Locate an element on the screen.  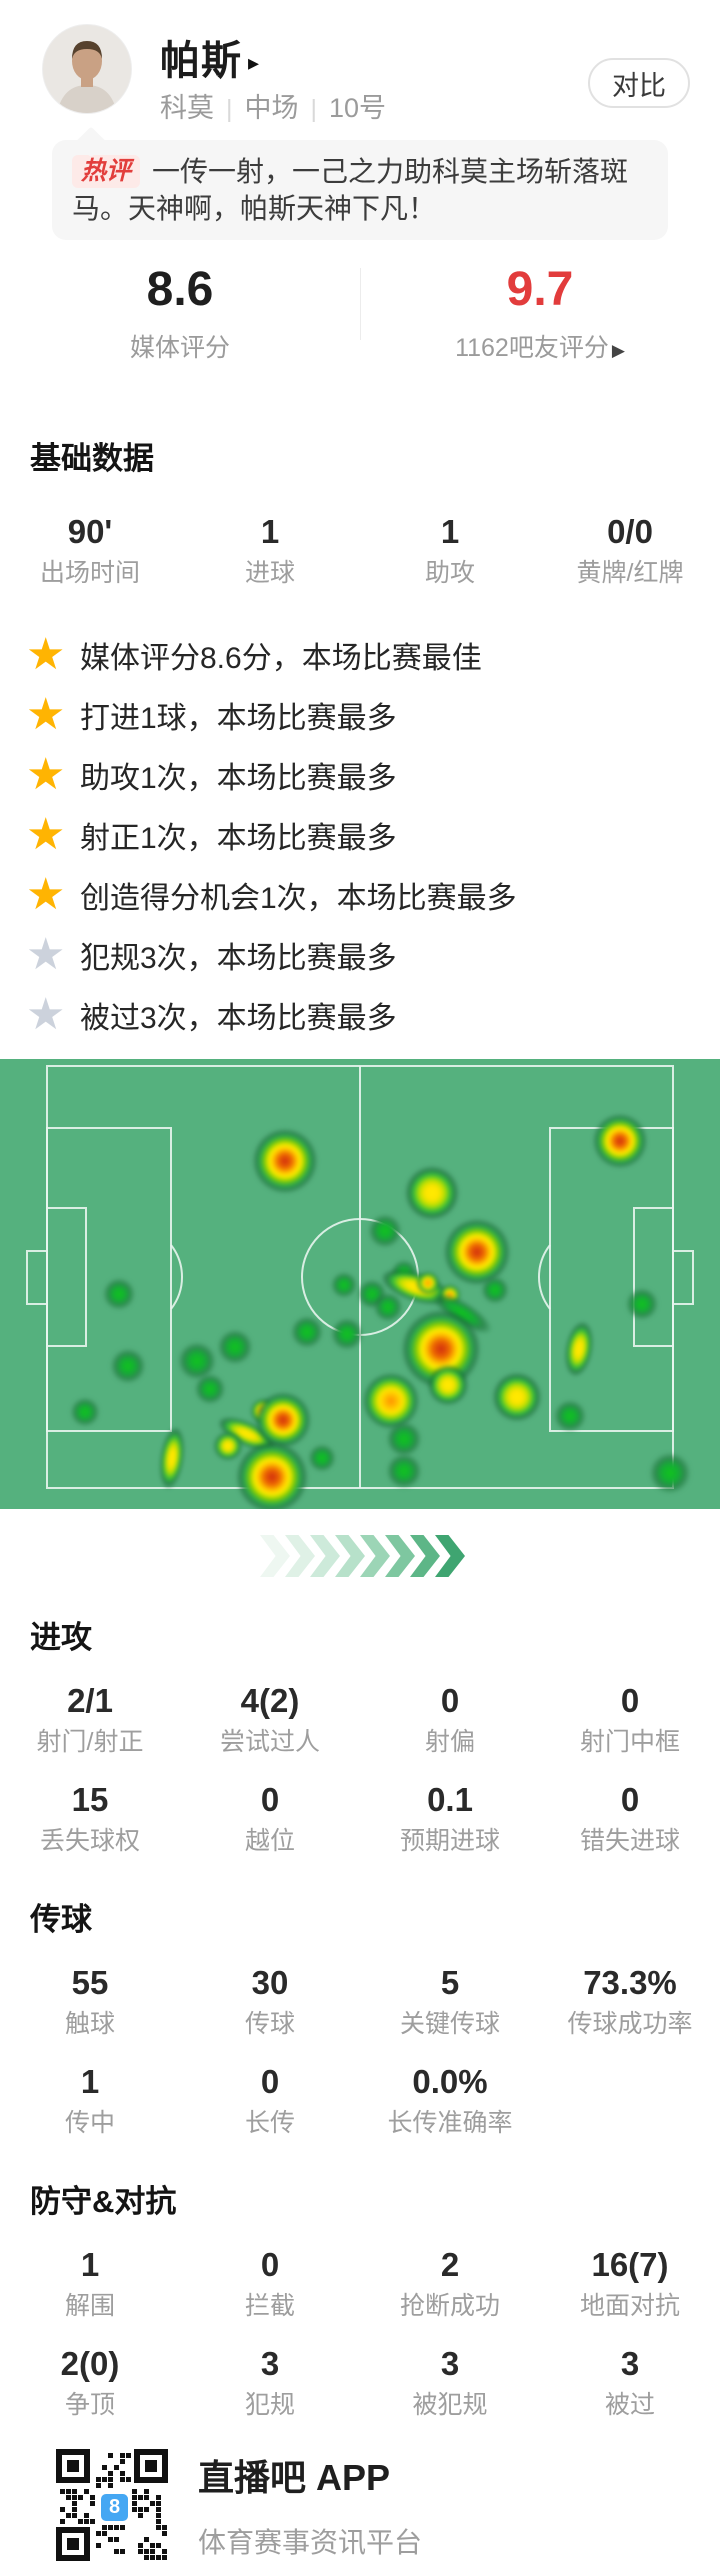
stat-value: 0.1 is located at coordinates (450, 1799).